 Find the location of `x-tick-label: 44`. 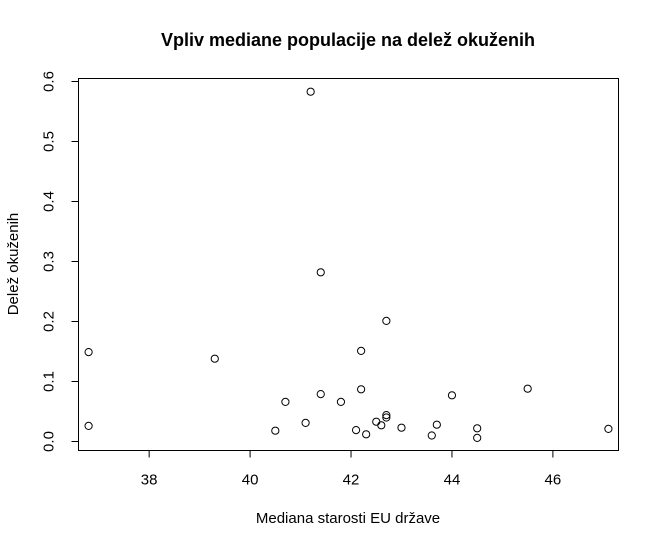

x-tick-label: 44 is located at coordinates (452, 480).